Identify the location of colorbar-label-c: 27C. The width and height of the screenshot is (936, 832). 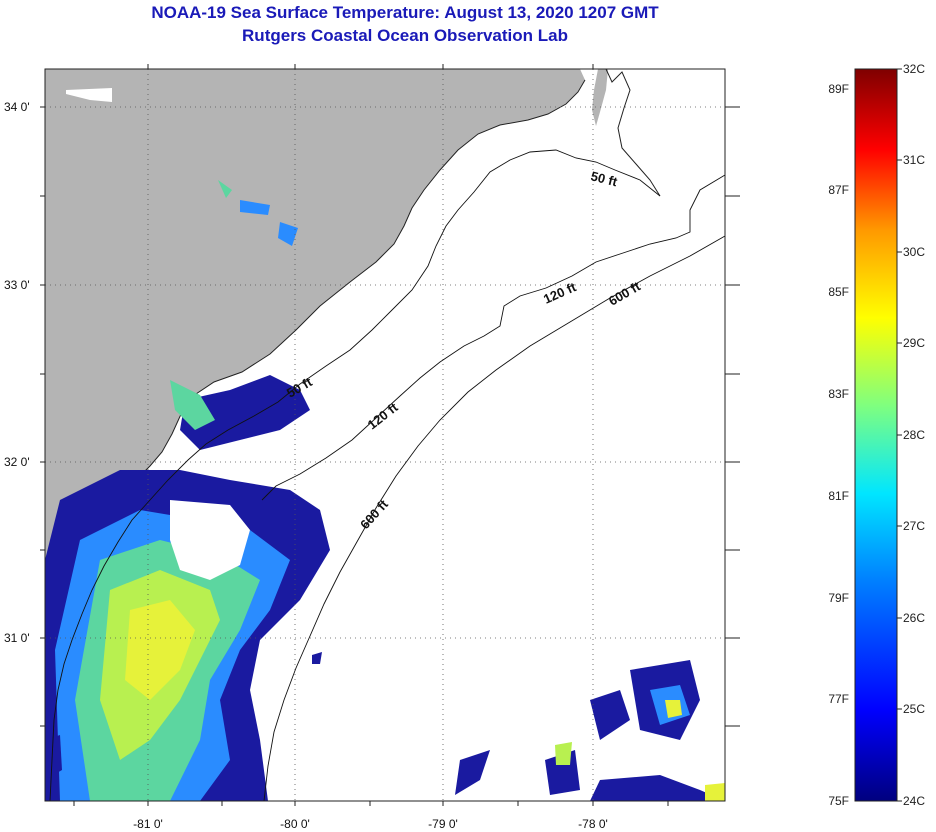
(914, 526).